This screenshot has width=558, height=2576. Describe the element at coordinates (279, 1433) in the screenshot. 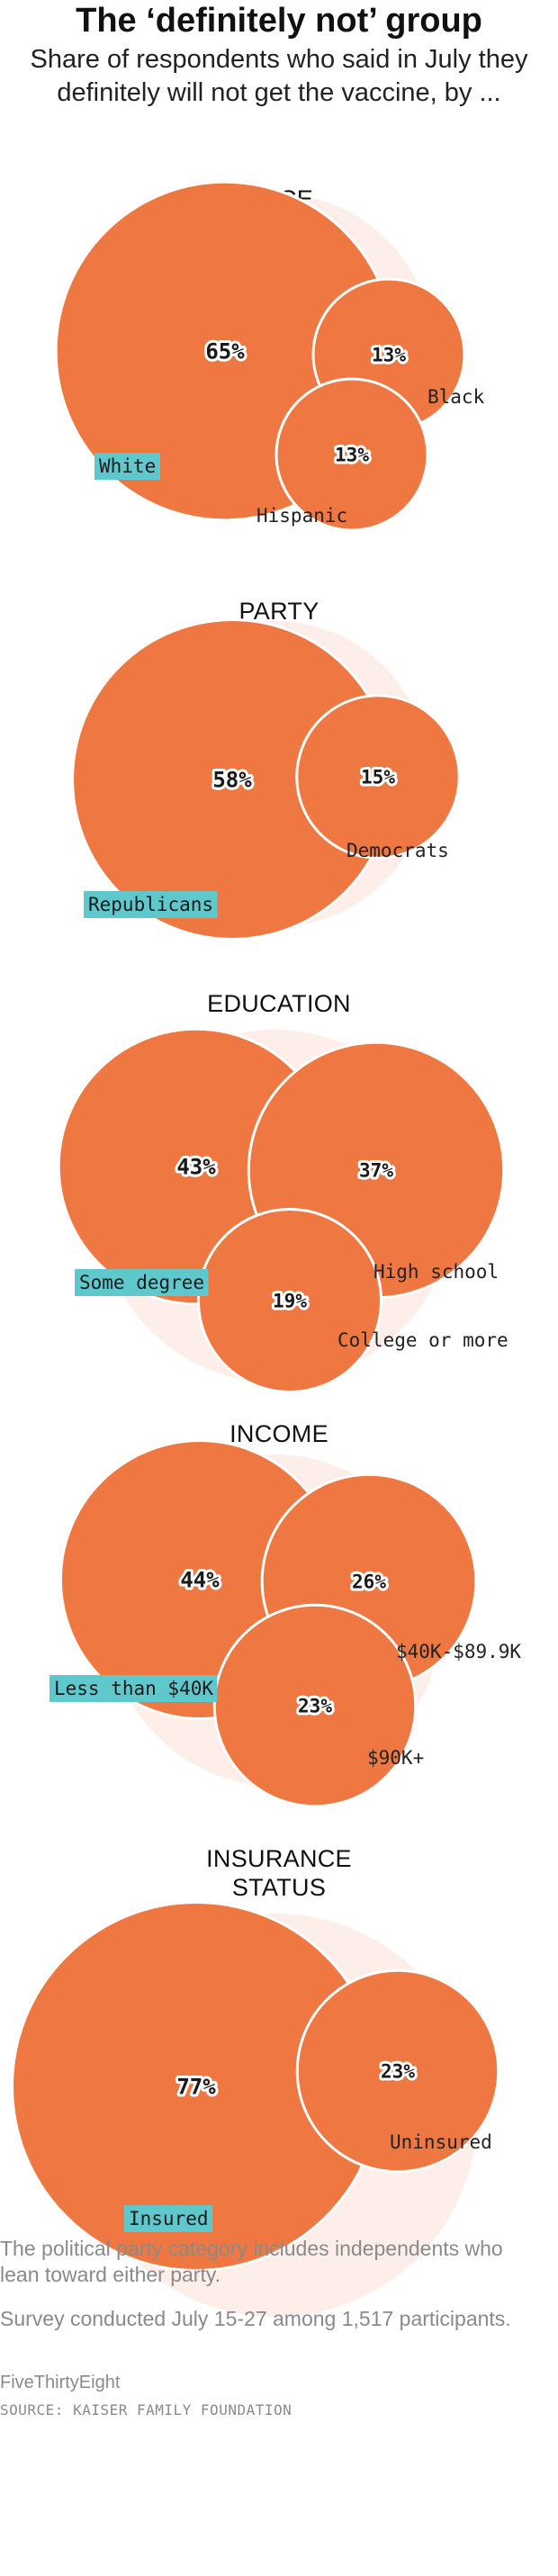

I see `panel-title: INCOME` at that location.